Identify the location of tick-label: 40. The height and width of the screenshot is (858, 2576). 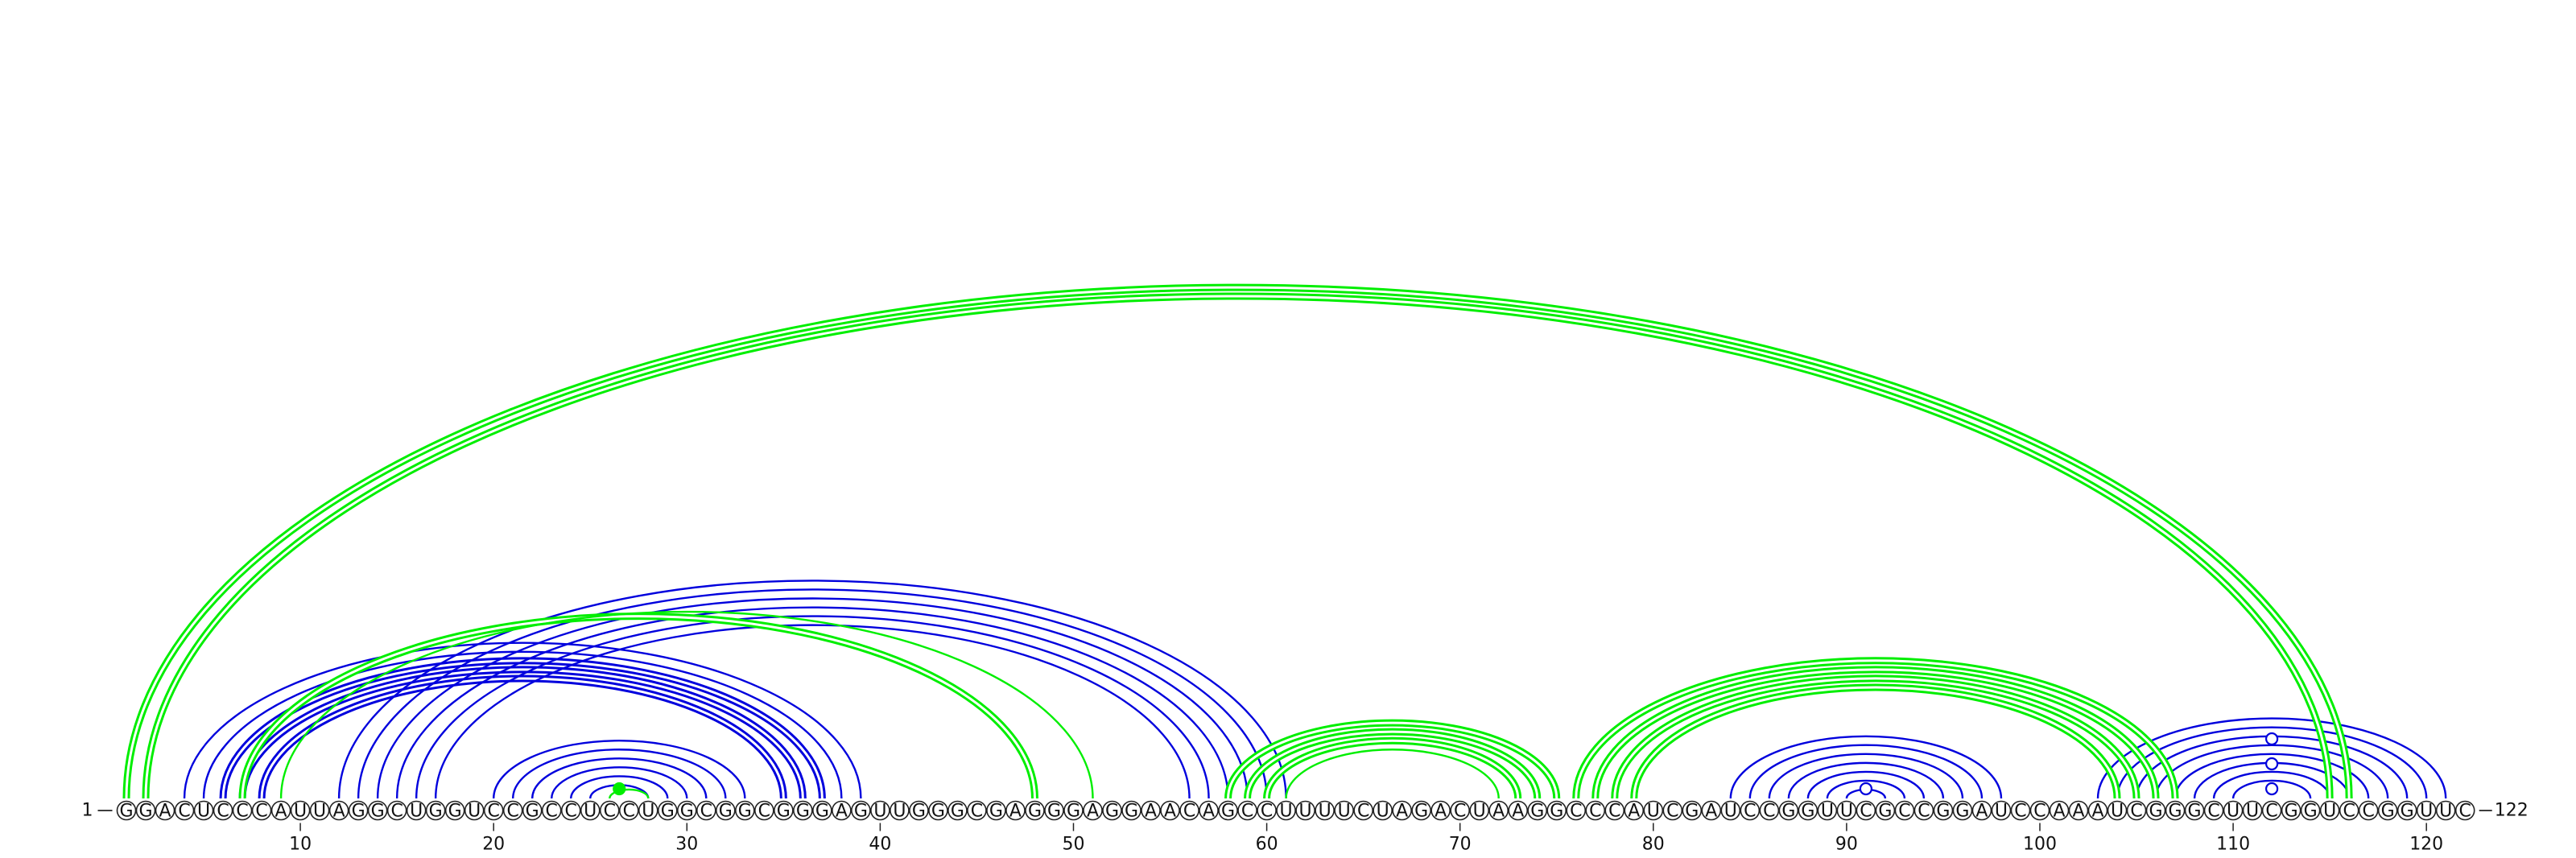
(880, 845).